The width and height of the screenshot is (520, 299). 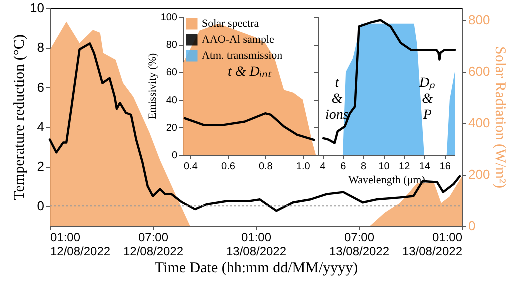 I want to click on x-tick-label: 6, so click(x=343, y=167).